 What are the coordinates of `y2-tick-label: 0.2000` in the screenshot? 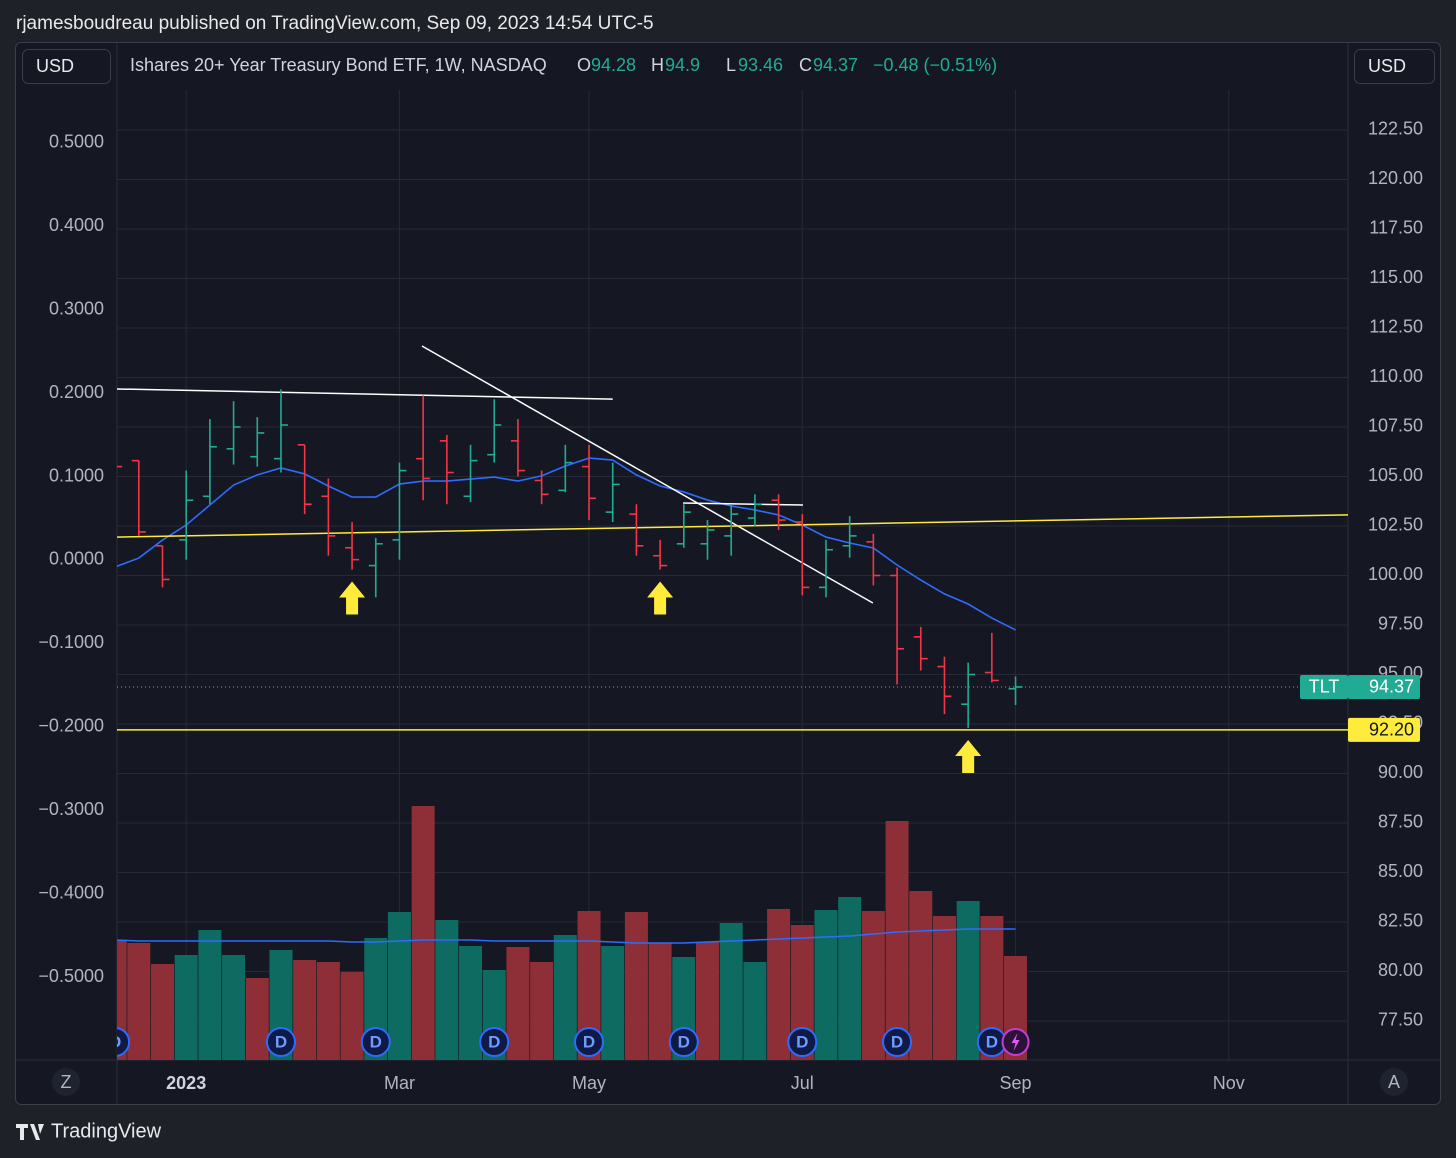 It's located at (76, 392).